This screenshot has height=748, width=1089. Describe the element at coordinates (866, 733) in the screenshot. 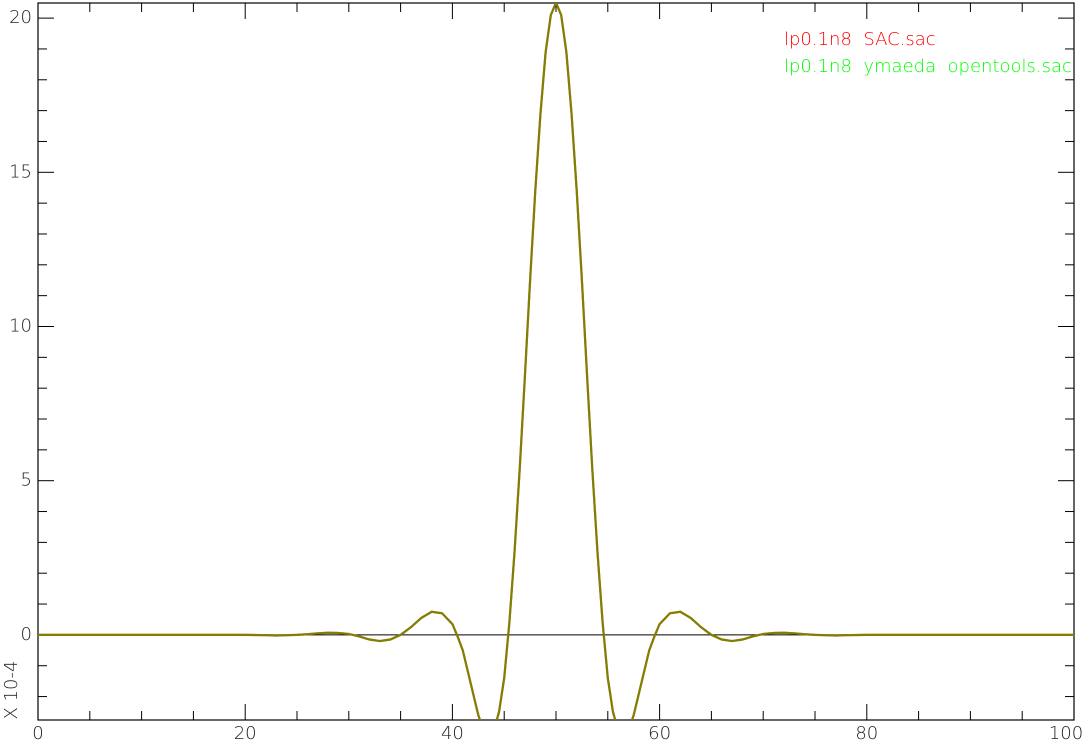

I see `x-tick-label: 80` at that location.